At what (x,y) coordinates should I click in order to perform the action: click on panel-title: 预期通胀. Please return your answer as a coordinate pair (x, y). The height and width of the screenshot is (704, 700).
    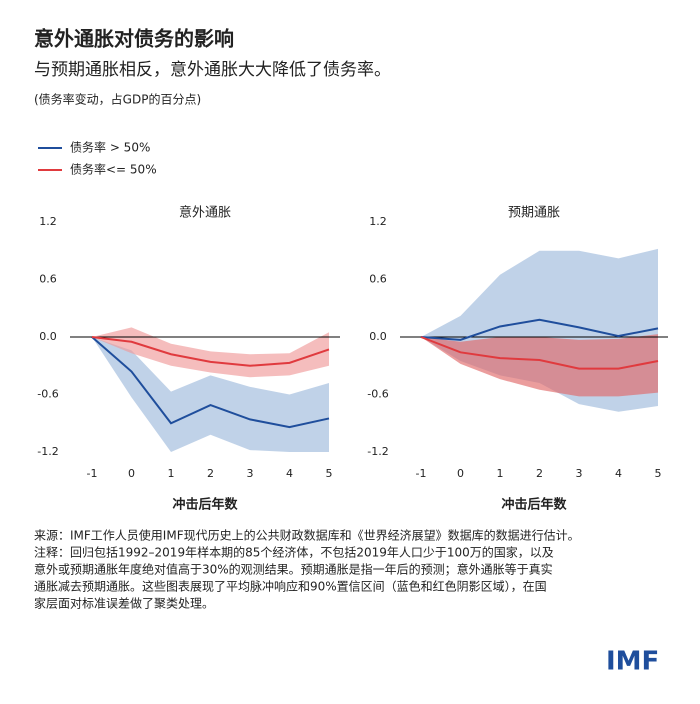
    Looking at the image, I should click on (534, 213).